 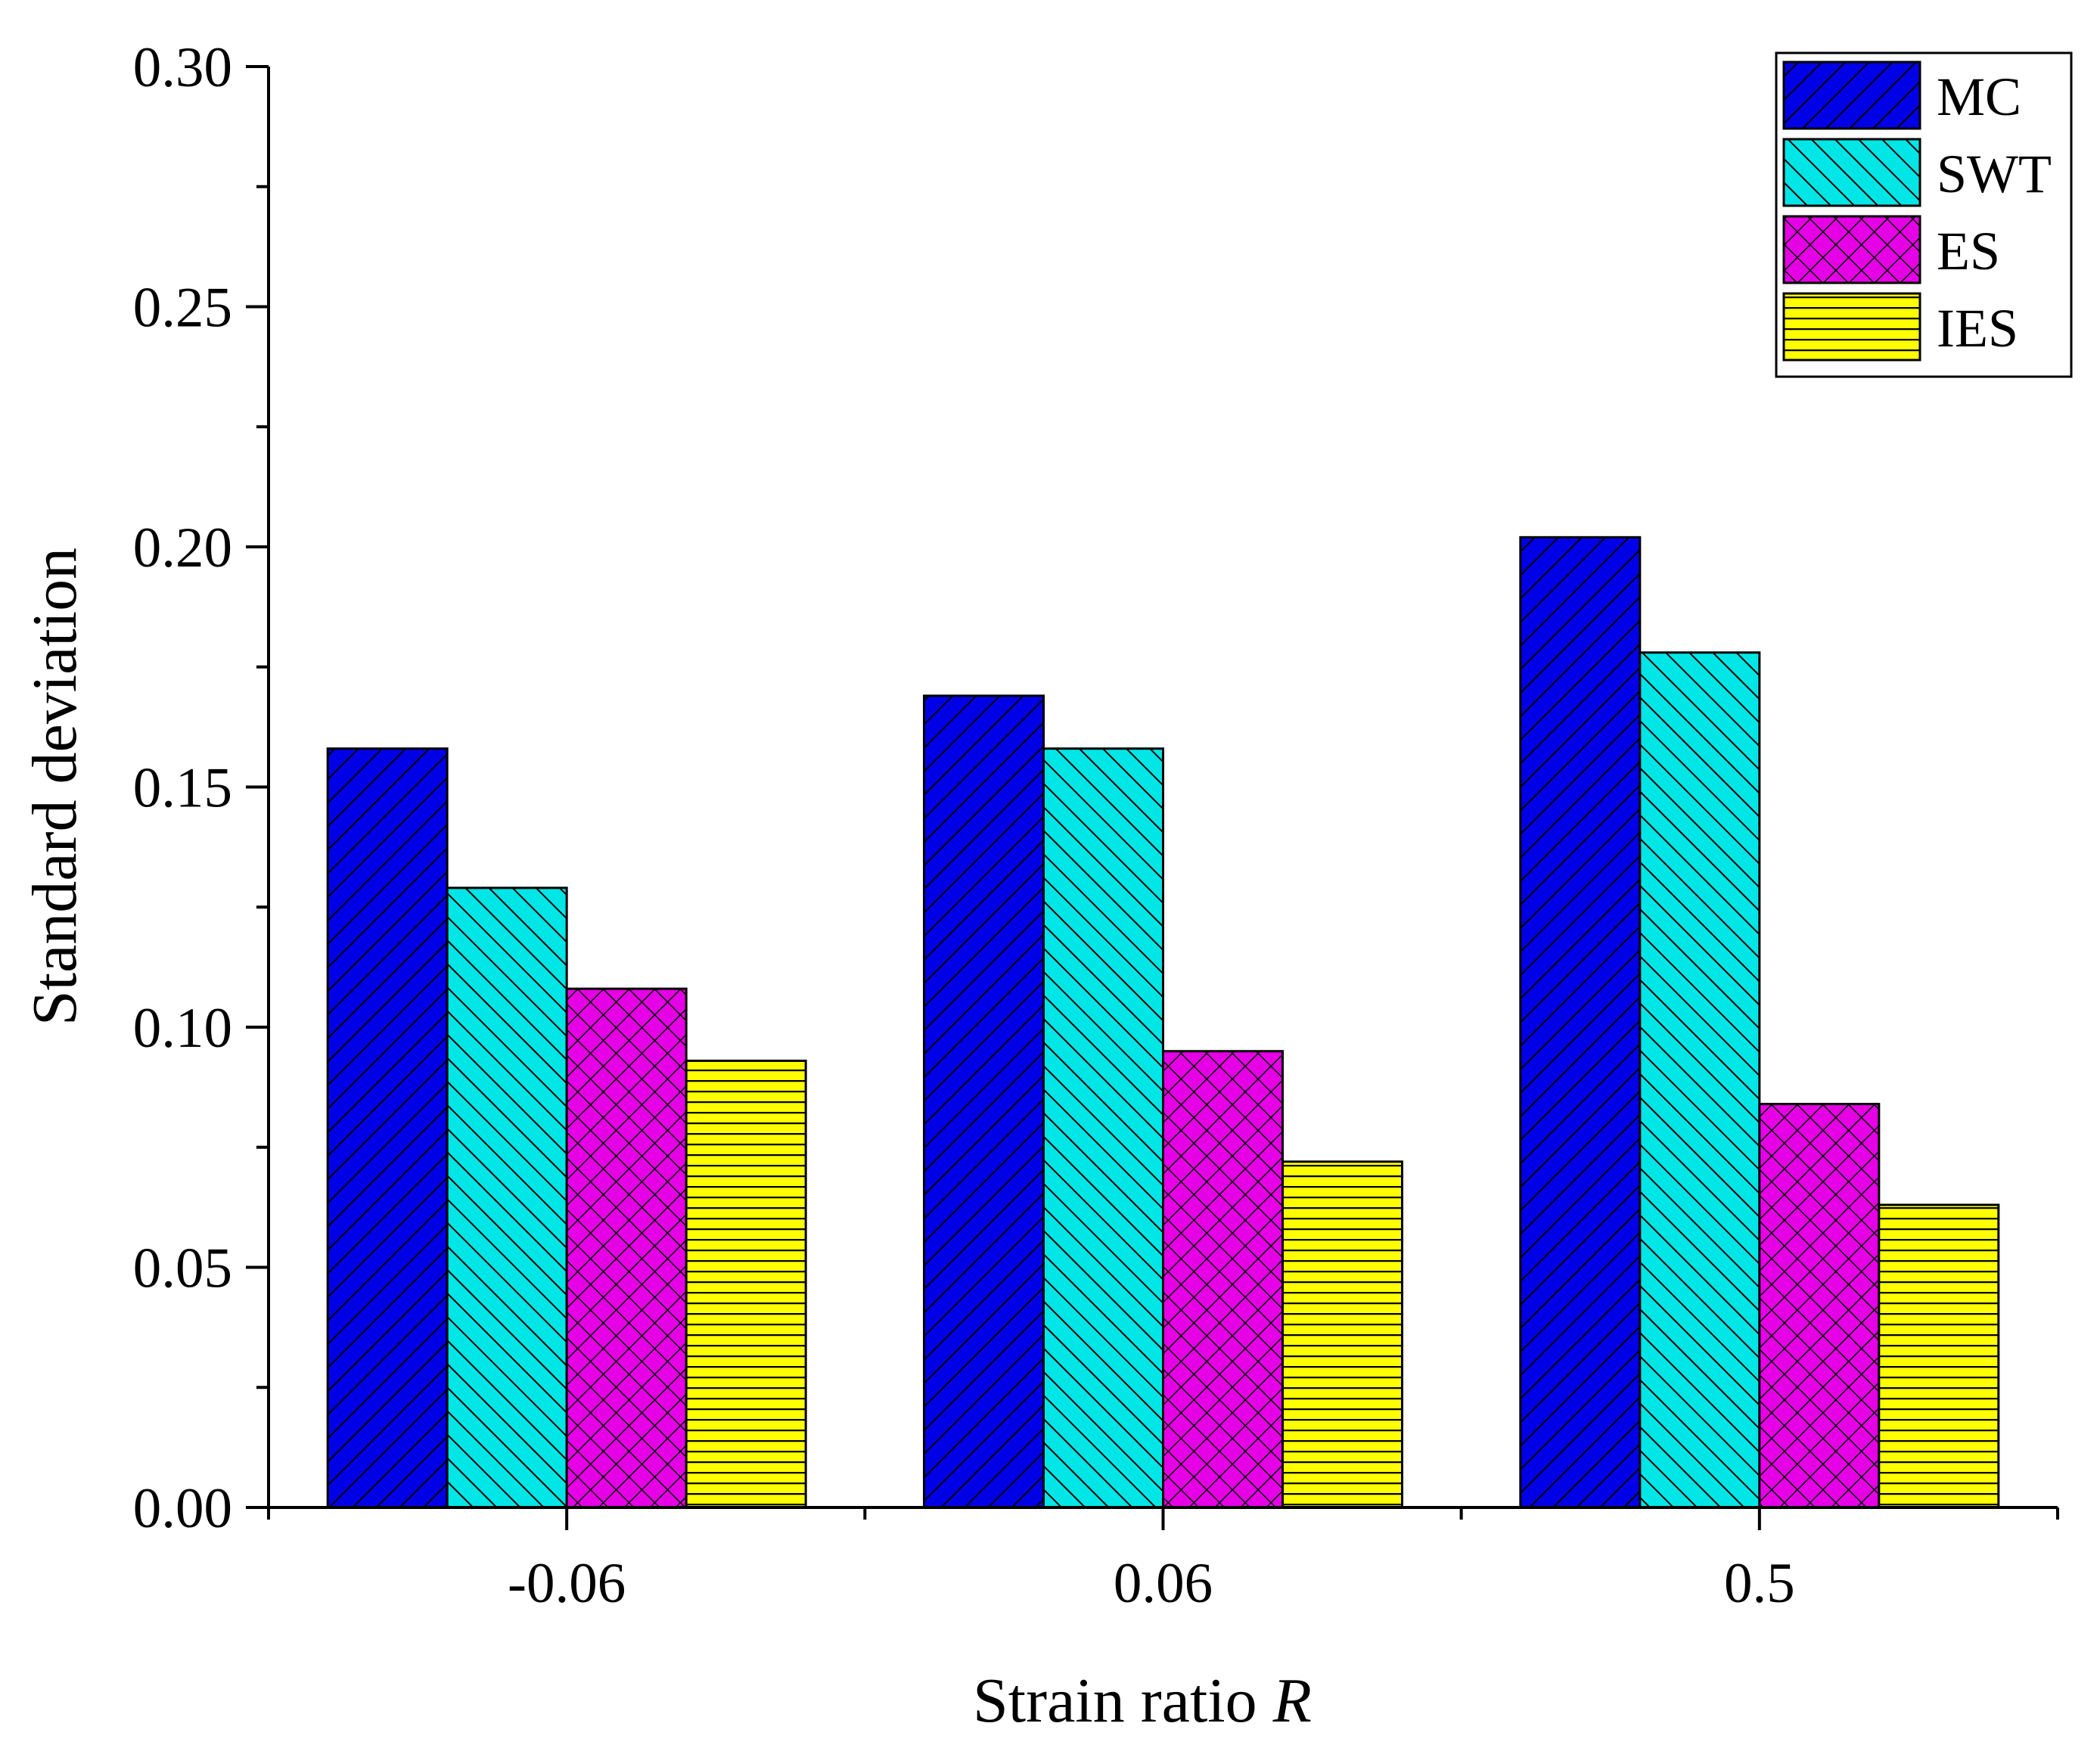 I want to click on y-axis-title: Standard deviation, so click(x=55, y=787).